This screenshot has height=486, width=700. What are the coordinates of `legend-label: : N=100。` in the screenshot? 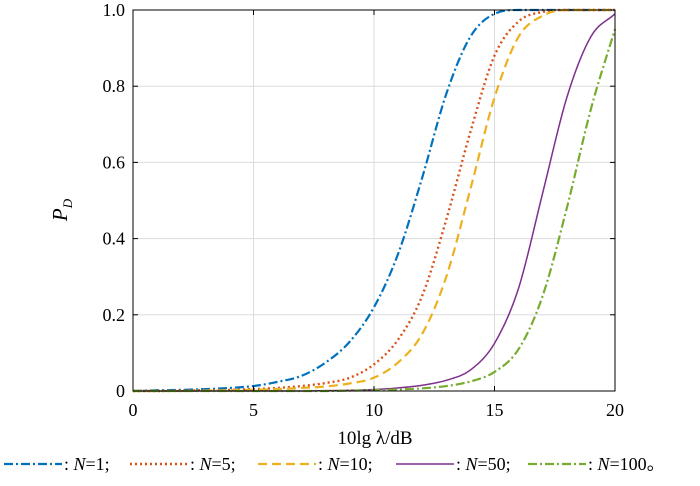 It's located at (626, 464).